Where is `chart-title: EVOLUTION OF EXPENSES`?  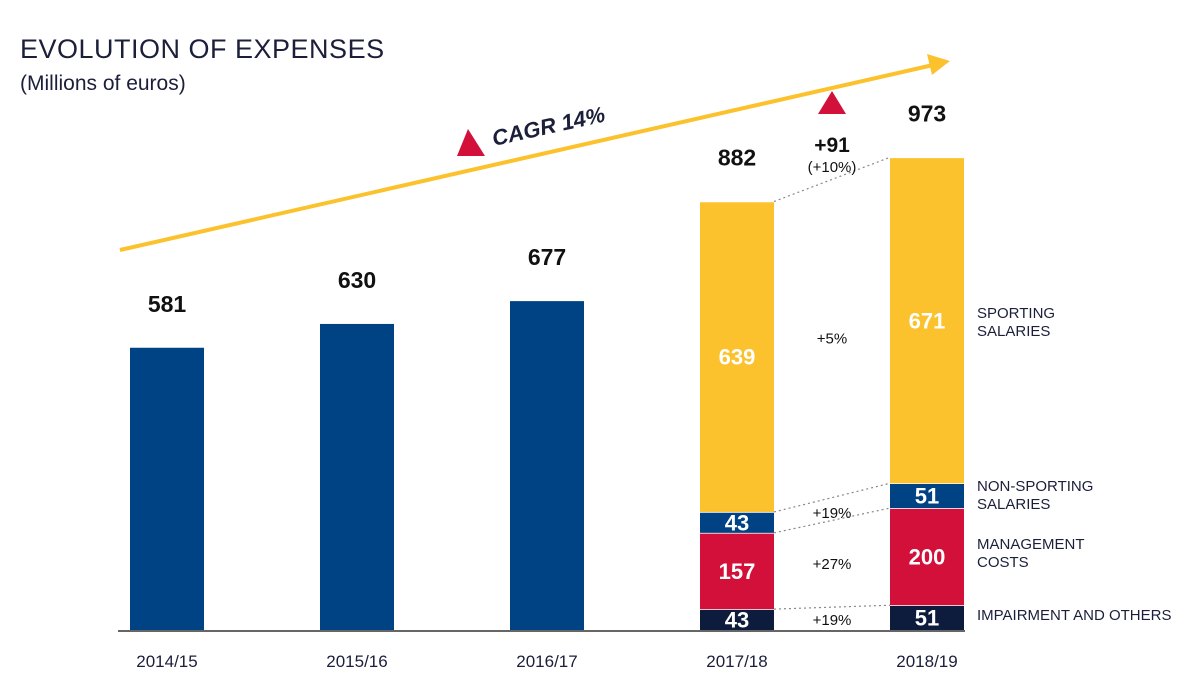 chart-title: EVOLUTION OF EXPENSES is located at coordinates (202, 49).